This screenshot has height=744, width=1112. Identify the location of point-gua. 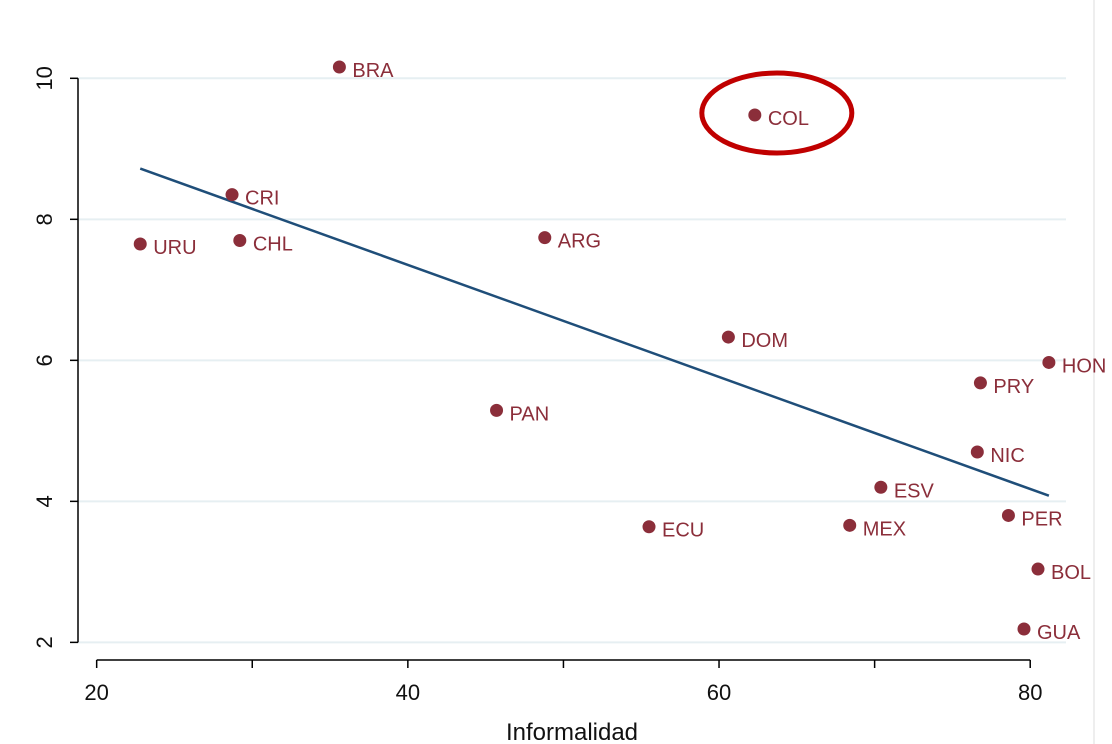
(1024, 629).